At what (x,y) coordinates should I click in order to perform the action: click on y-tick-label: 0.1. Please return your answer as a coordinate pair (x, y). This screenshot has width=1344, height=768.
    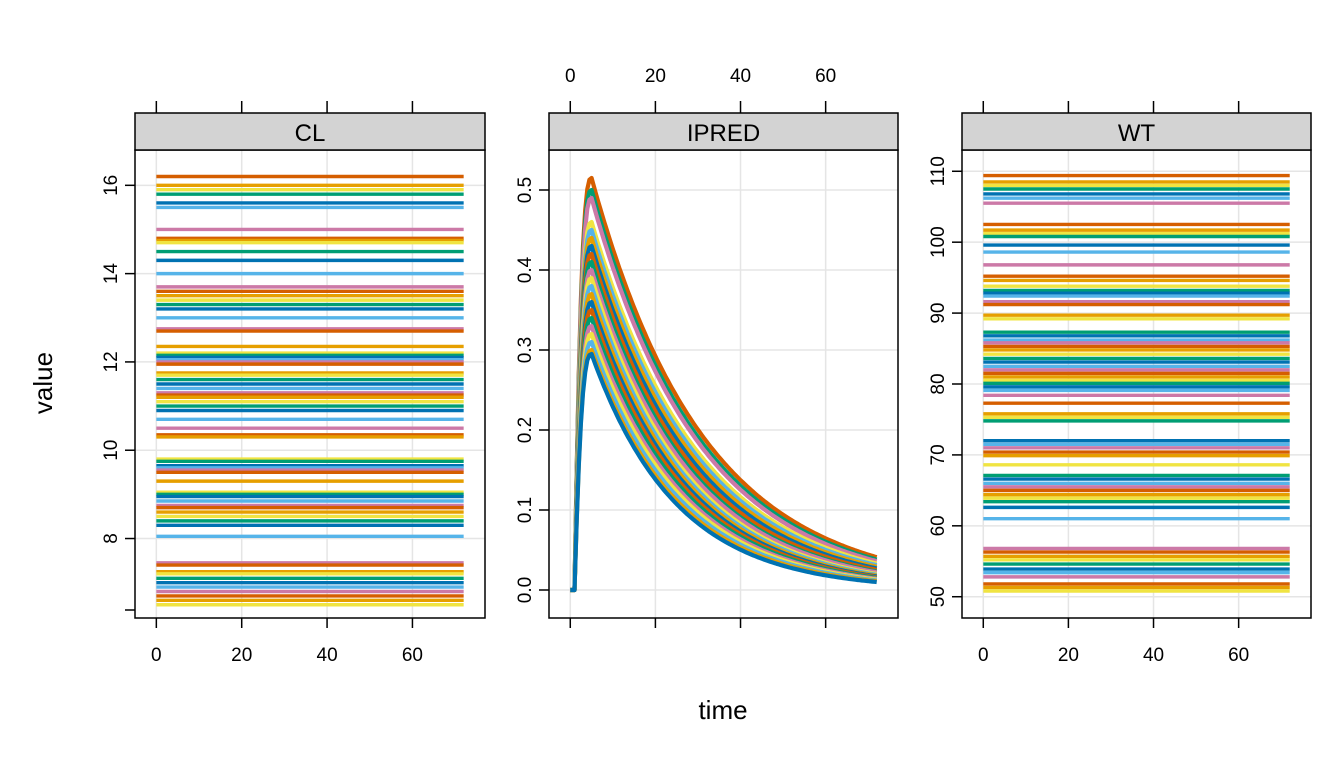
    Looking at the image, I should click on (525, 510).